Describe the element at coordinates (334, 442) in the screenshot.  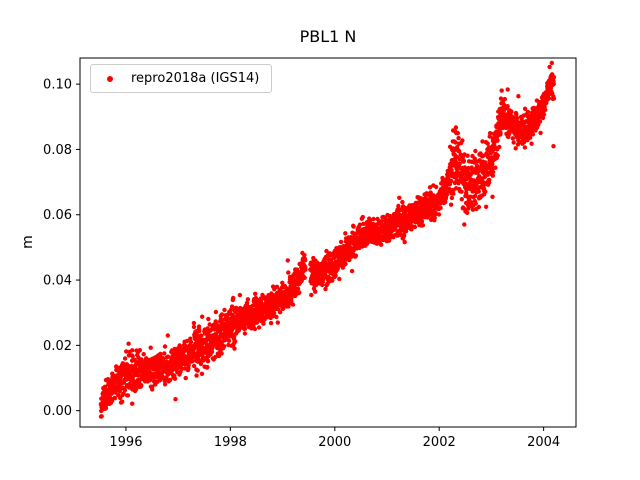
I see `svg-text: 2000` at that location.